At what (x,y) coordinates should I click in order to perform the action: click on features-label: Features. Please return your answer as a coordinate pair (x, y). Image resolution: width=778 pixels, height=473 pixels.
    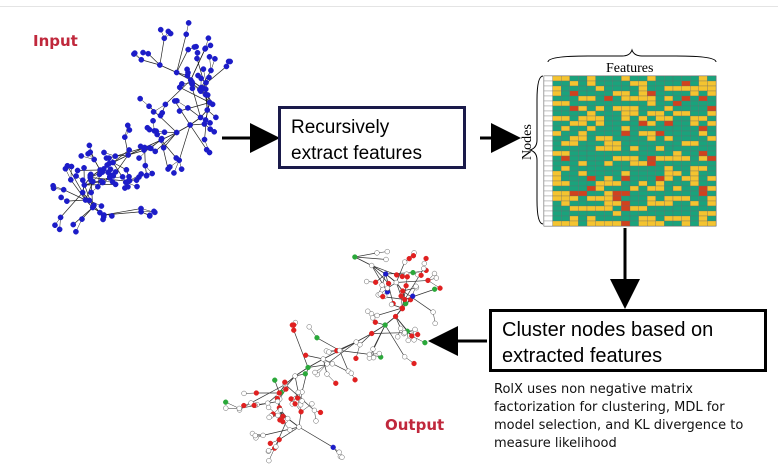
    Looking at the image, I should click on (630, 68).